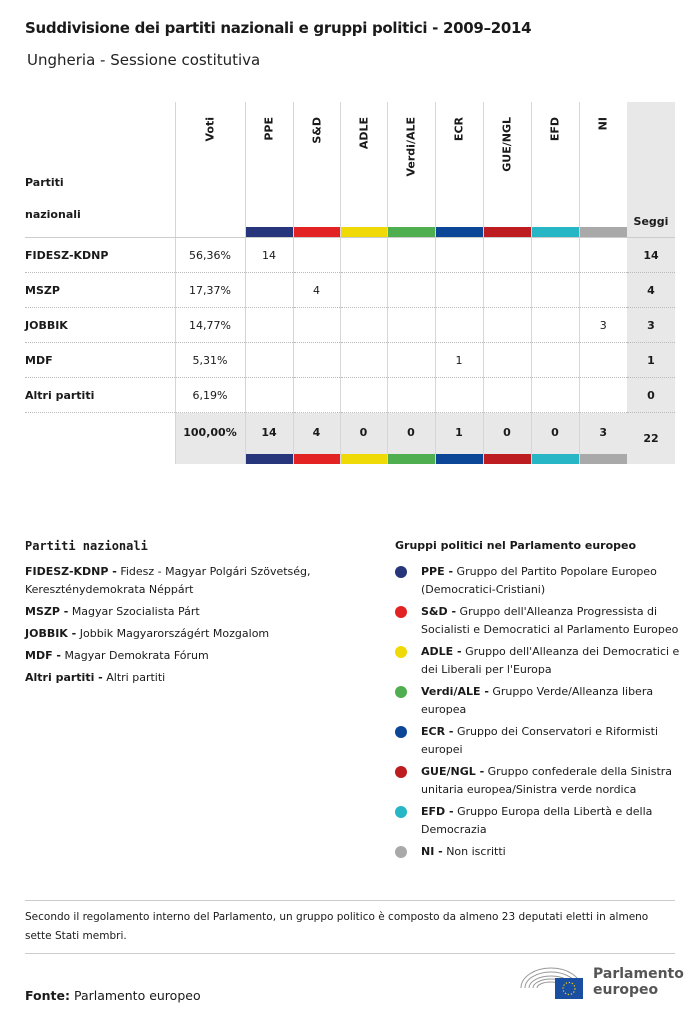 The image size is (700, 1021). Describe the element at coordinates (602, 438) in the screenshot. I see `total-cell: 3` at that location.